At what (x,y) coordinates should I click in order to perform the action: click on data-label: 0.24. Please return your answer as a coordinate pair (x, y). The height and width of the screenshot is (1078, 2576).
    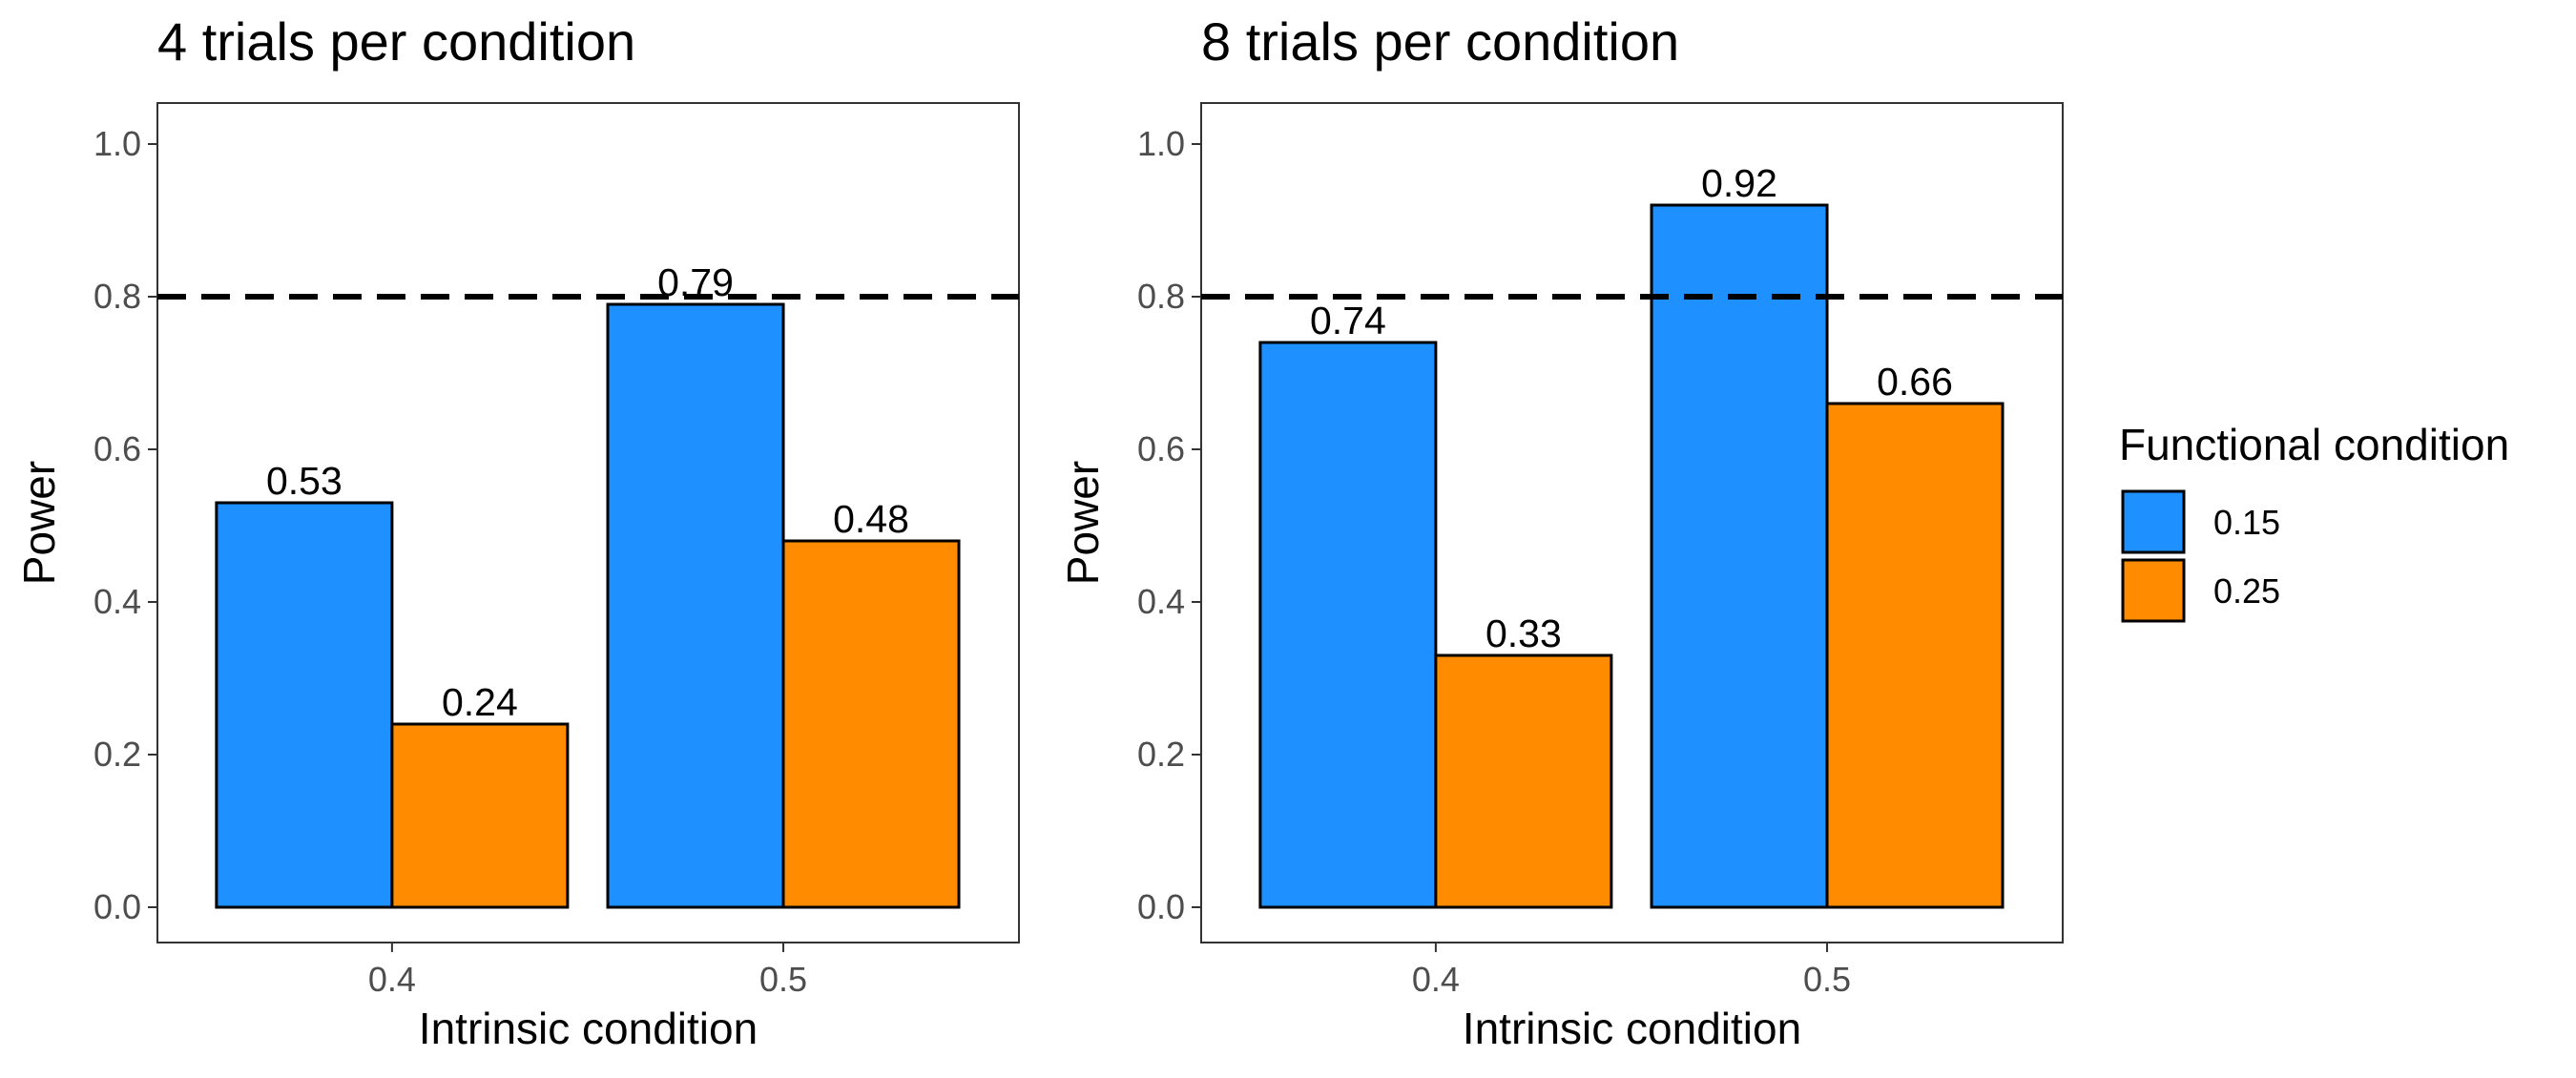
    Looking at the image, I should click on (480, 702).